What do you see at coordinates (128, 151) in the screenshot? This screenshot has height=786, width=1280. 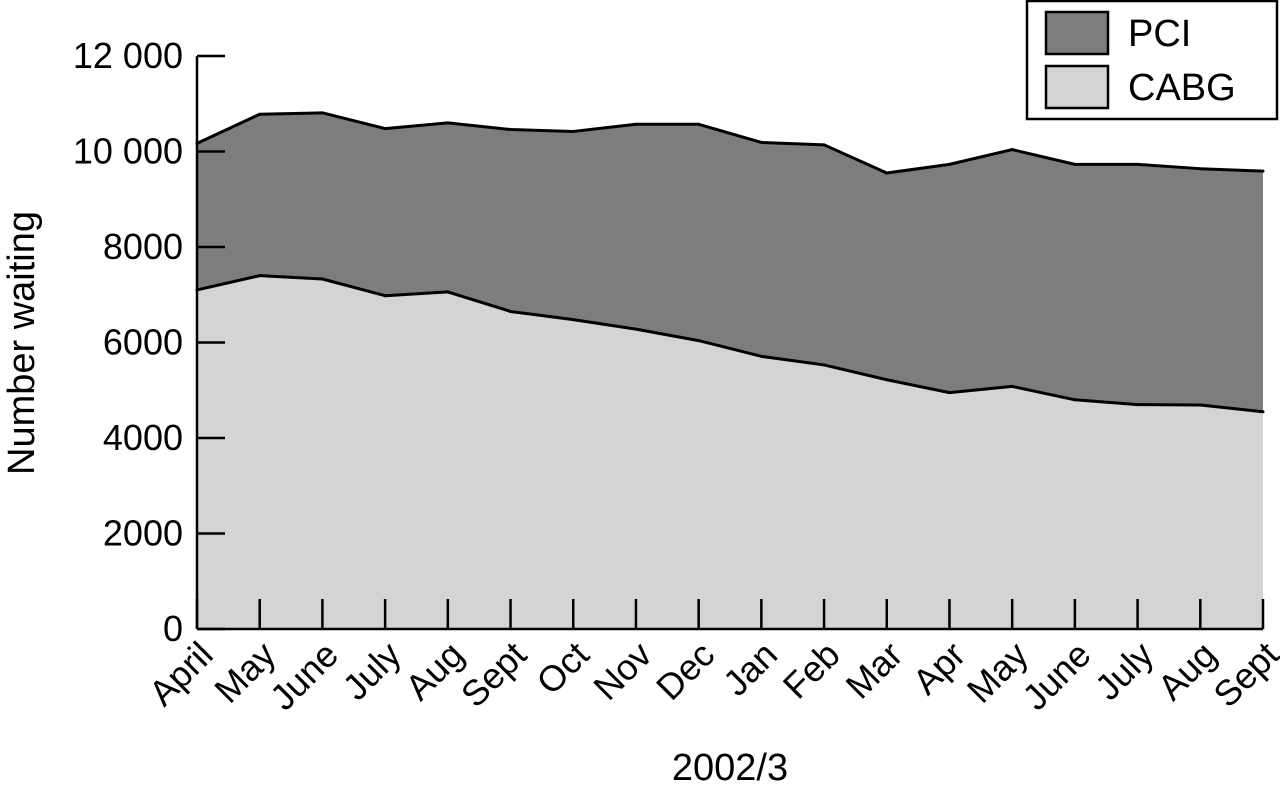 I see `y-tick-label: 10 000` at bounding box center [128, 151].